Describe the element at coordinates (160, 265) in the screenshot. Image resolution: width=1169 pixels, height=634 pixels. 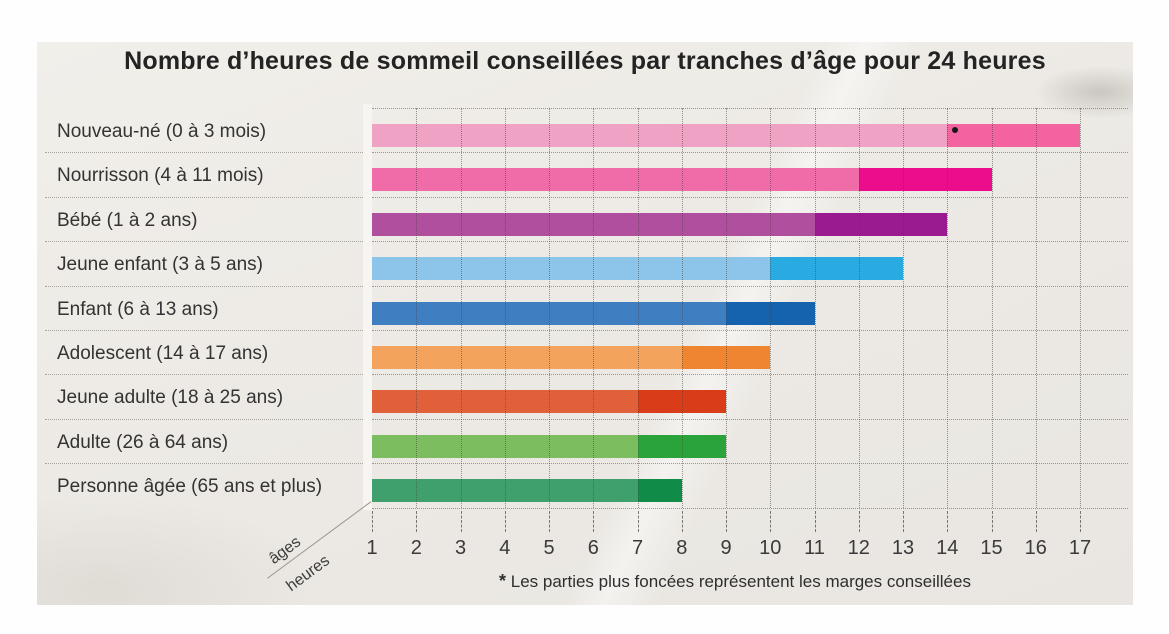
I see `age-label: Jeune enfant (3 à 5 ans)` at that location.